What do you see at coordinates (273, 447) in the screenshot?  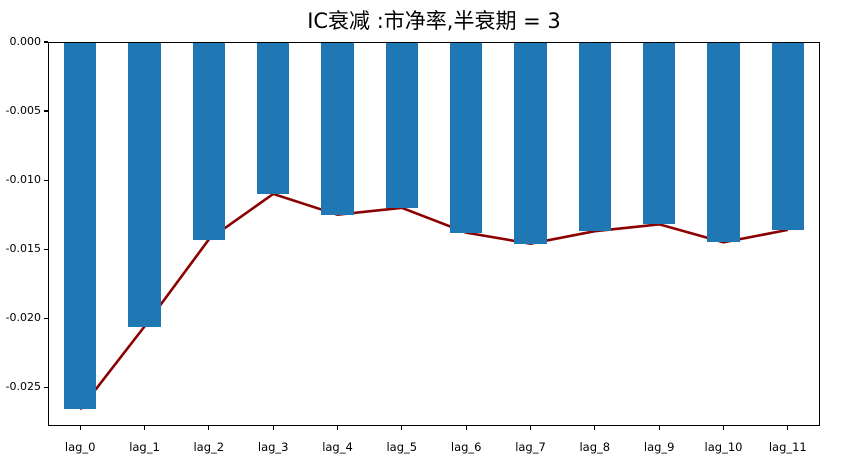 I see `x-tick-label-lag_3: lag_3` at bounding box center [273, 447].